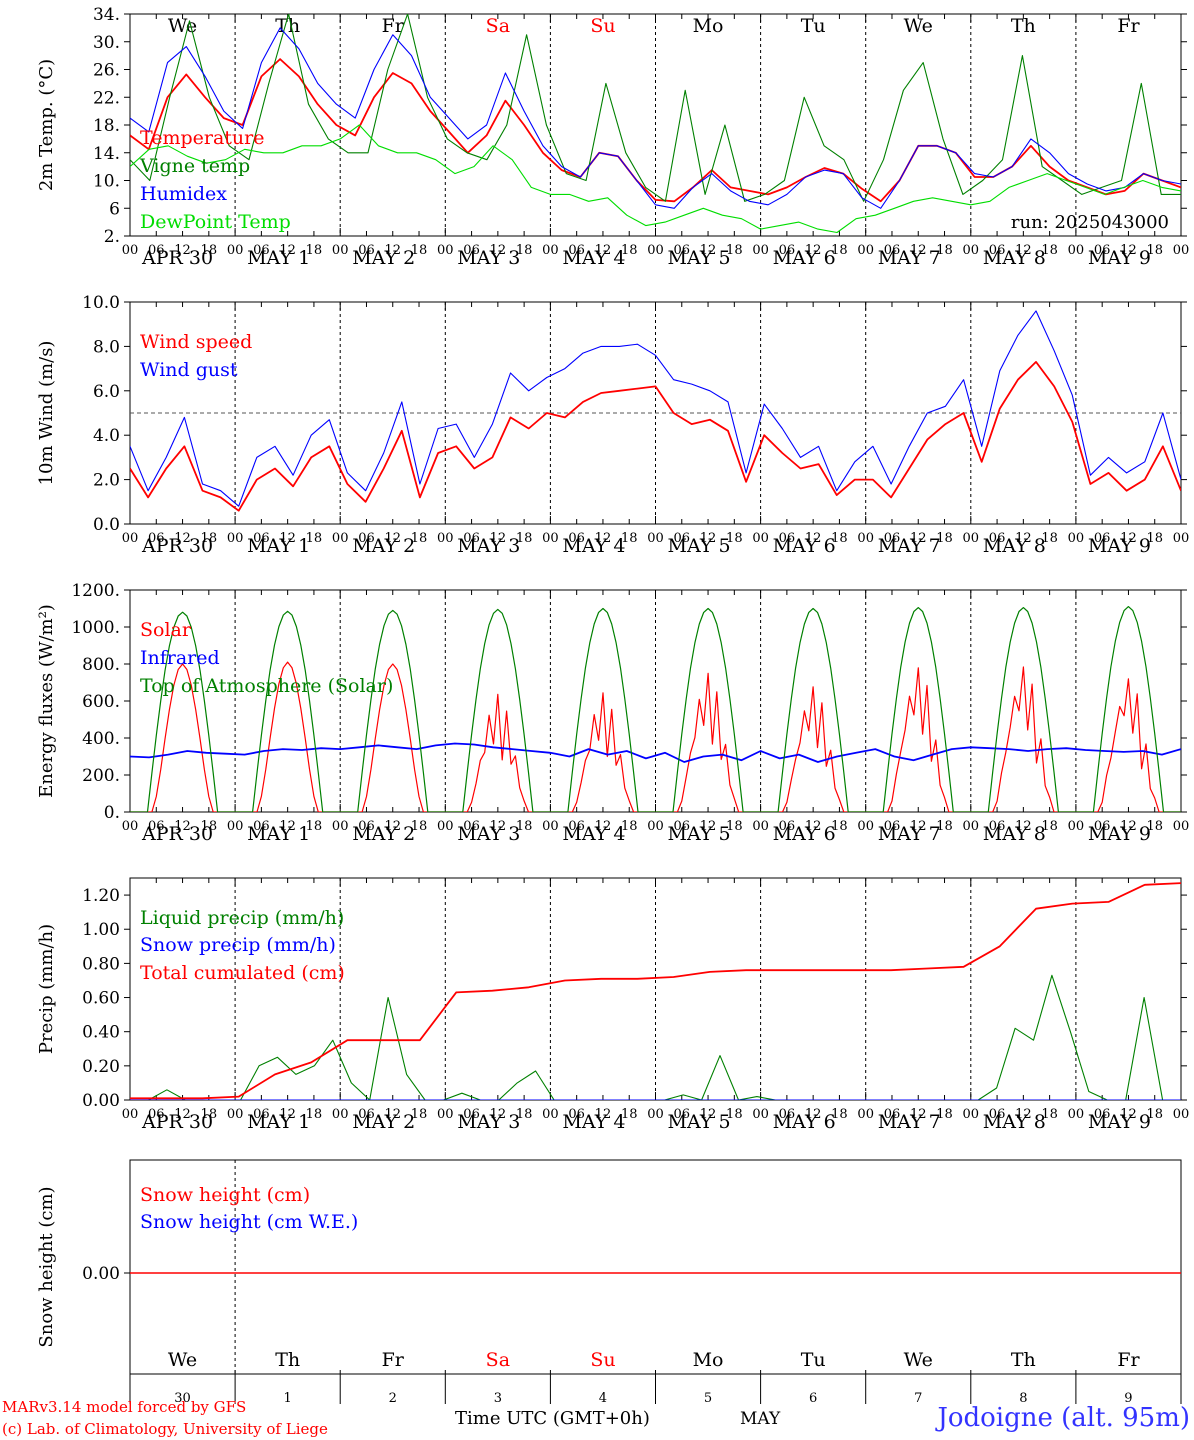  I want to click on series-dewpoint-temp, so click(655, 179).